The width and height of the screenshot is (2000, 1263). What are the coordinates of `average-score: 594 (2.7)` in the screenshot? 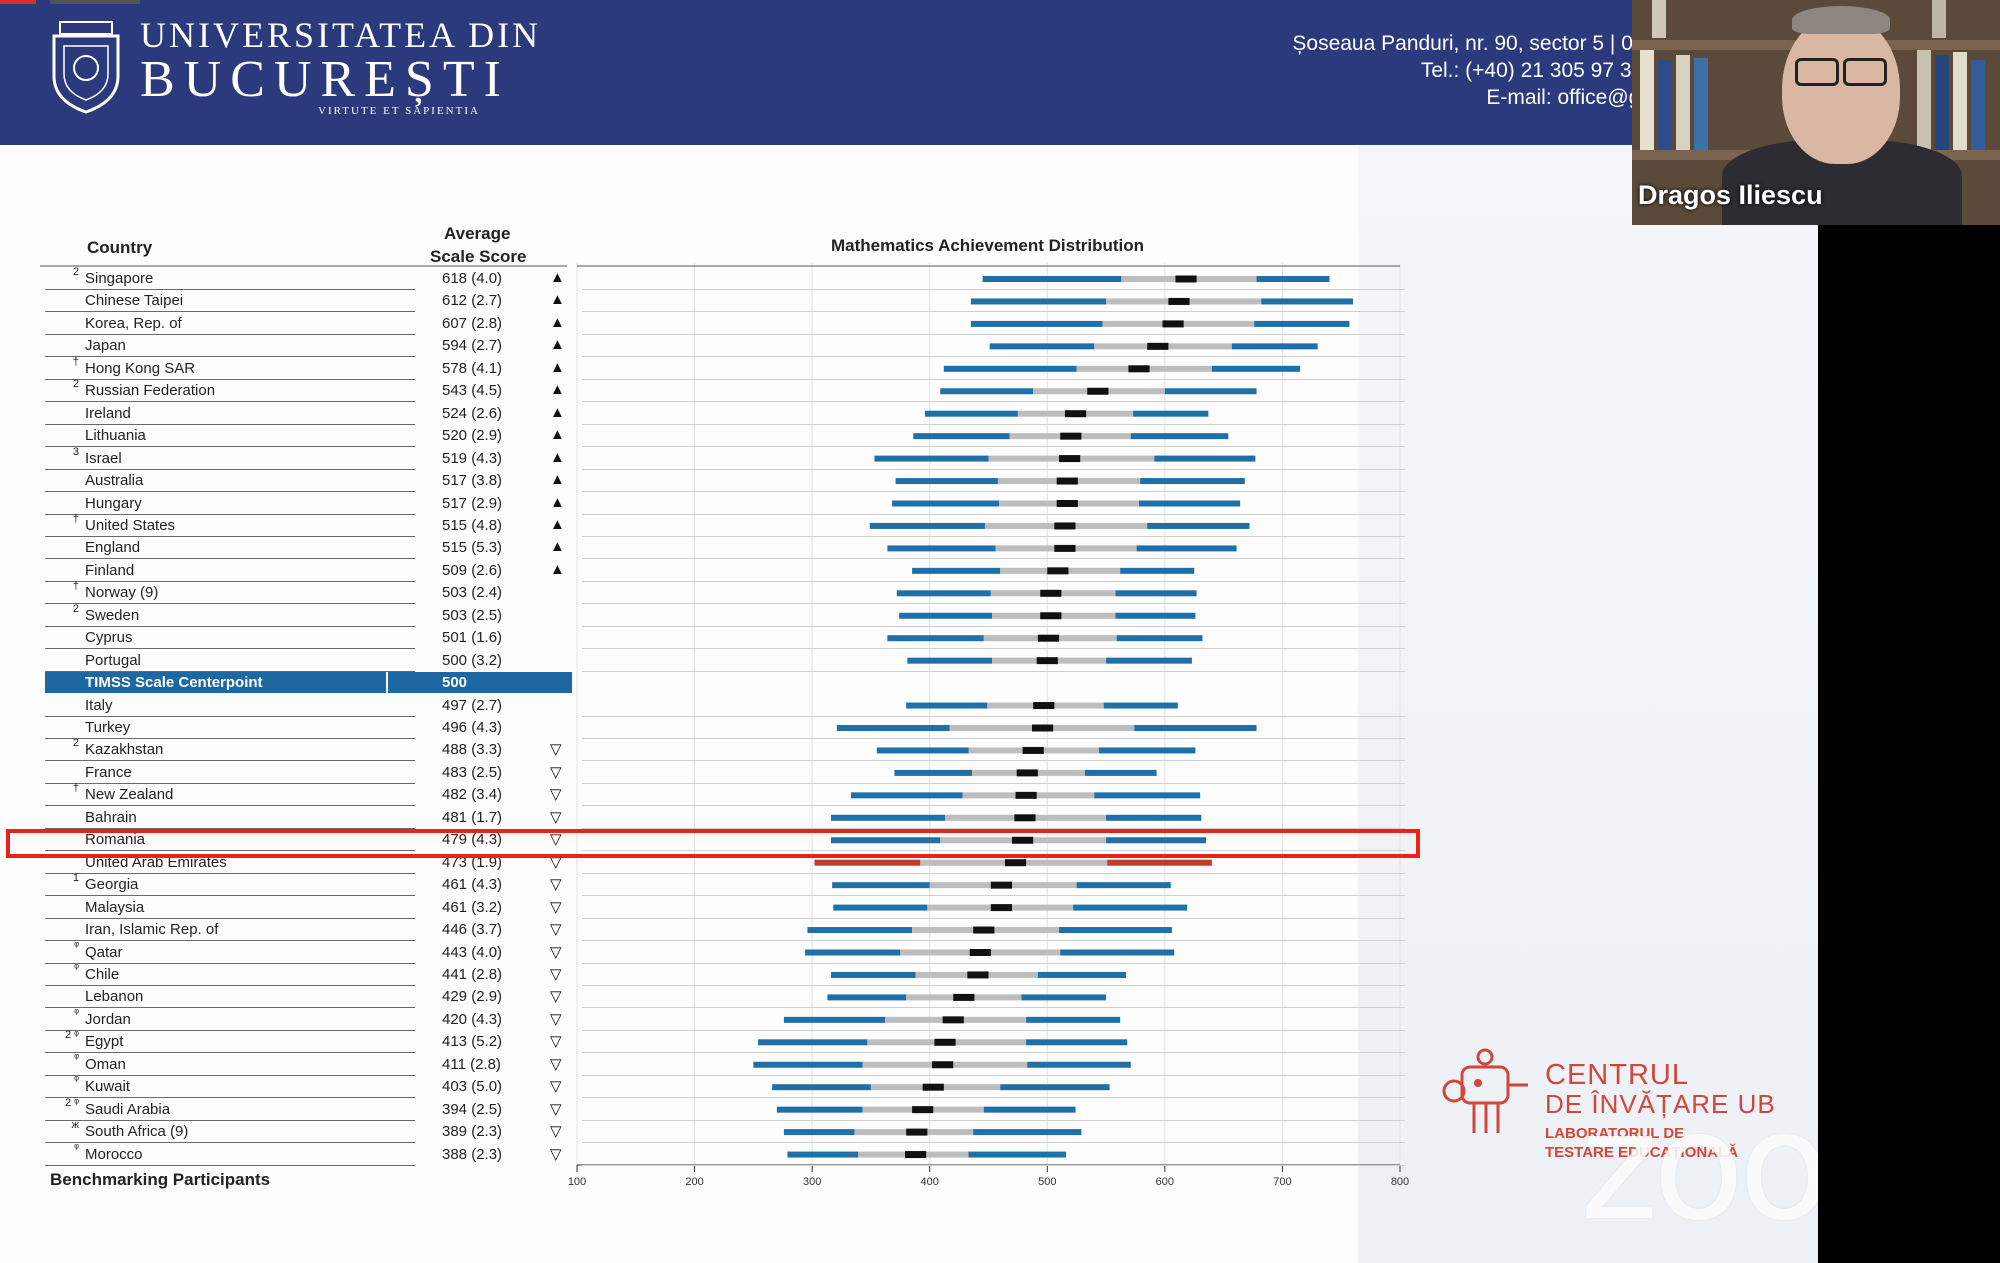 It's located at (472, 346).